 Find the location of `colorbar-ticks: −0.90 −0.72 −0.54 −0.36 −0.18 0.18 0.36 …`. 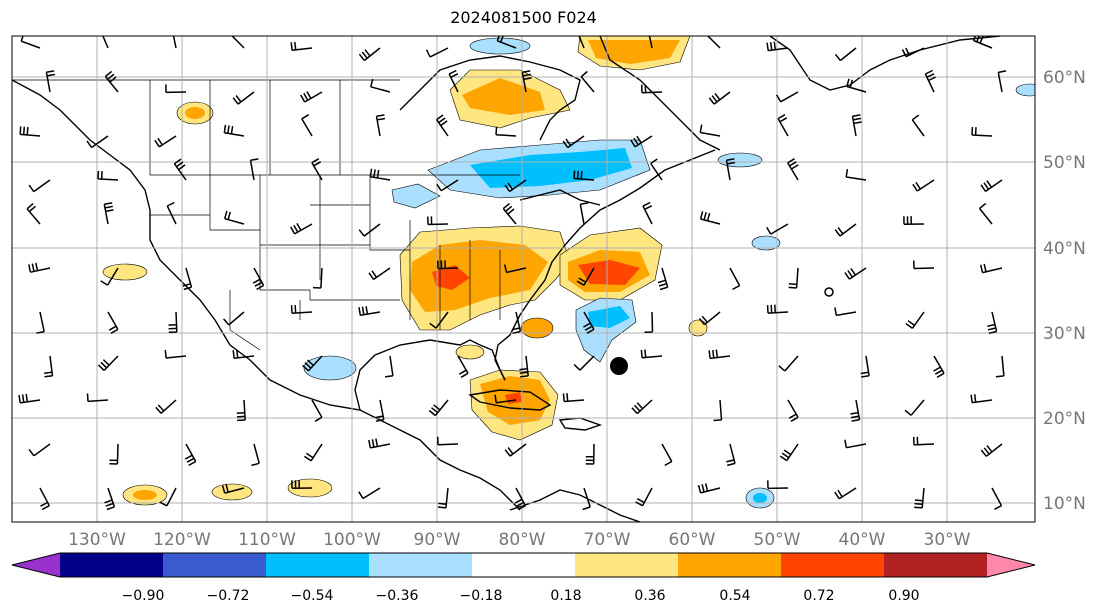

colorbar-ticks: −0.90 −0.72 −0.54 −0.36 −0.18 0.18 0.36 … is located at coordinates (521, 596).